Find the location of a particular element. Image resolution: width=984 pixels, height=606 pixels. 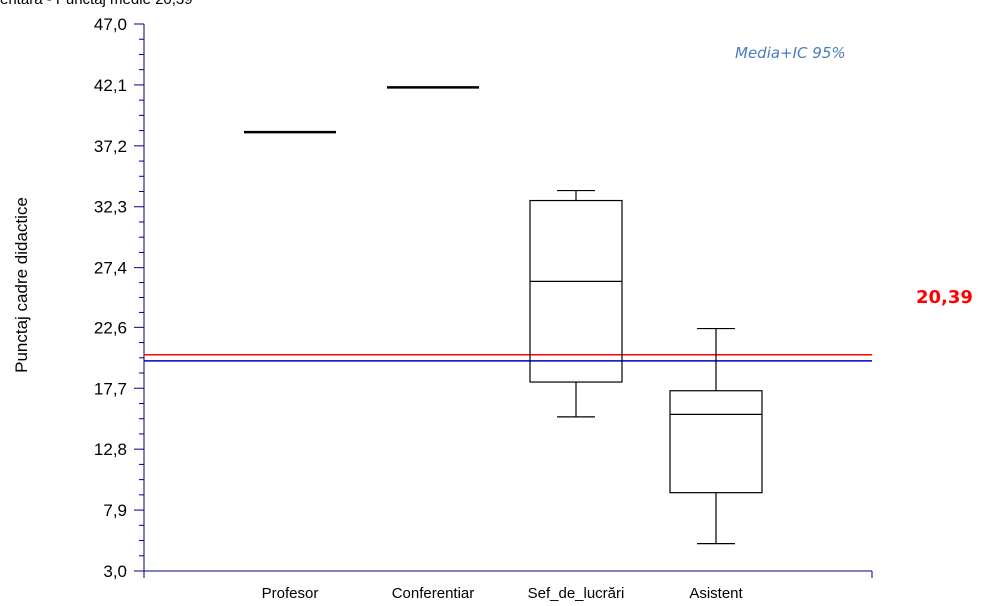

y-tick-label: 37,2 is located at coordinates (110, 146).